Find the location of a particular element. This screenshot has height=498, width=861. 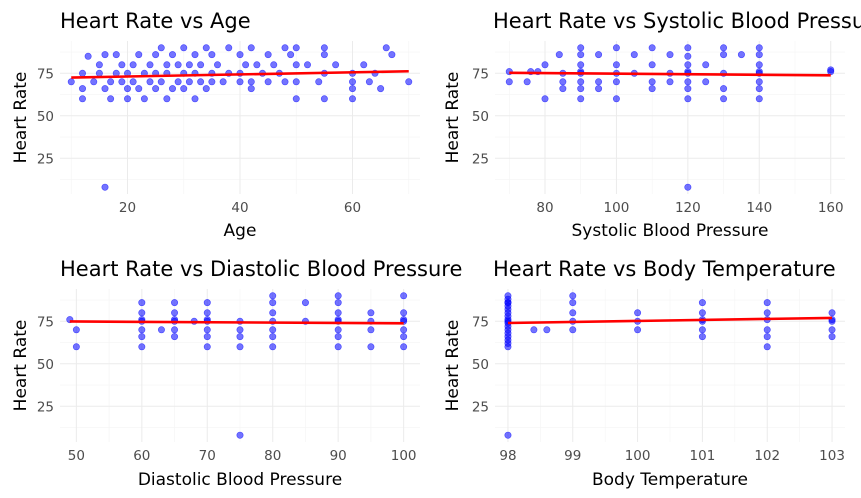

chart-title: Heart Rate vs Age is located at coordinates (155, 21).